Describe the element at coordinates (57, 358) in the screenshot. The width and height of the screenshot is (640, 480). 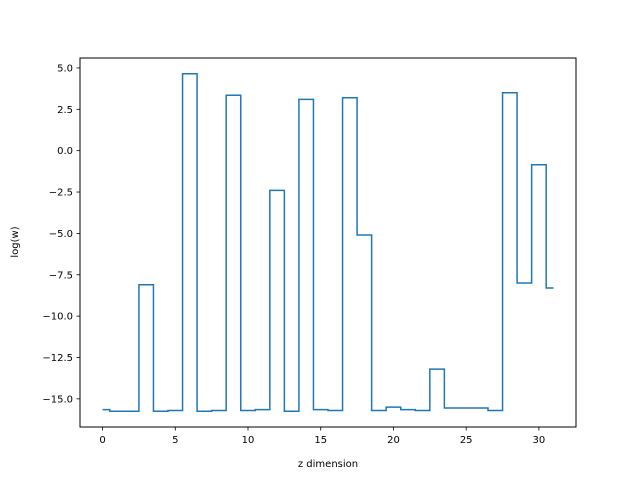
I see `y-tick-label: −12.5` at that location.